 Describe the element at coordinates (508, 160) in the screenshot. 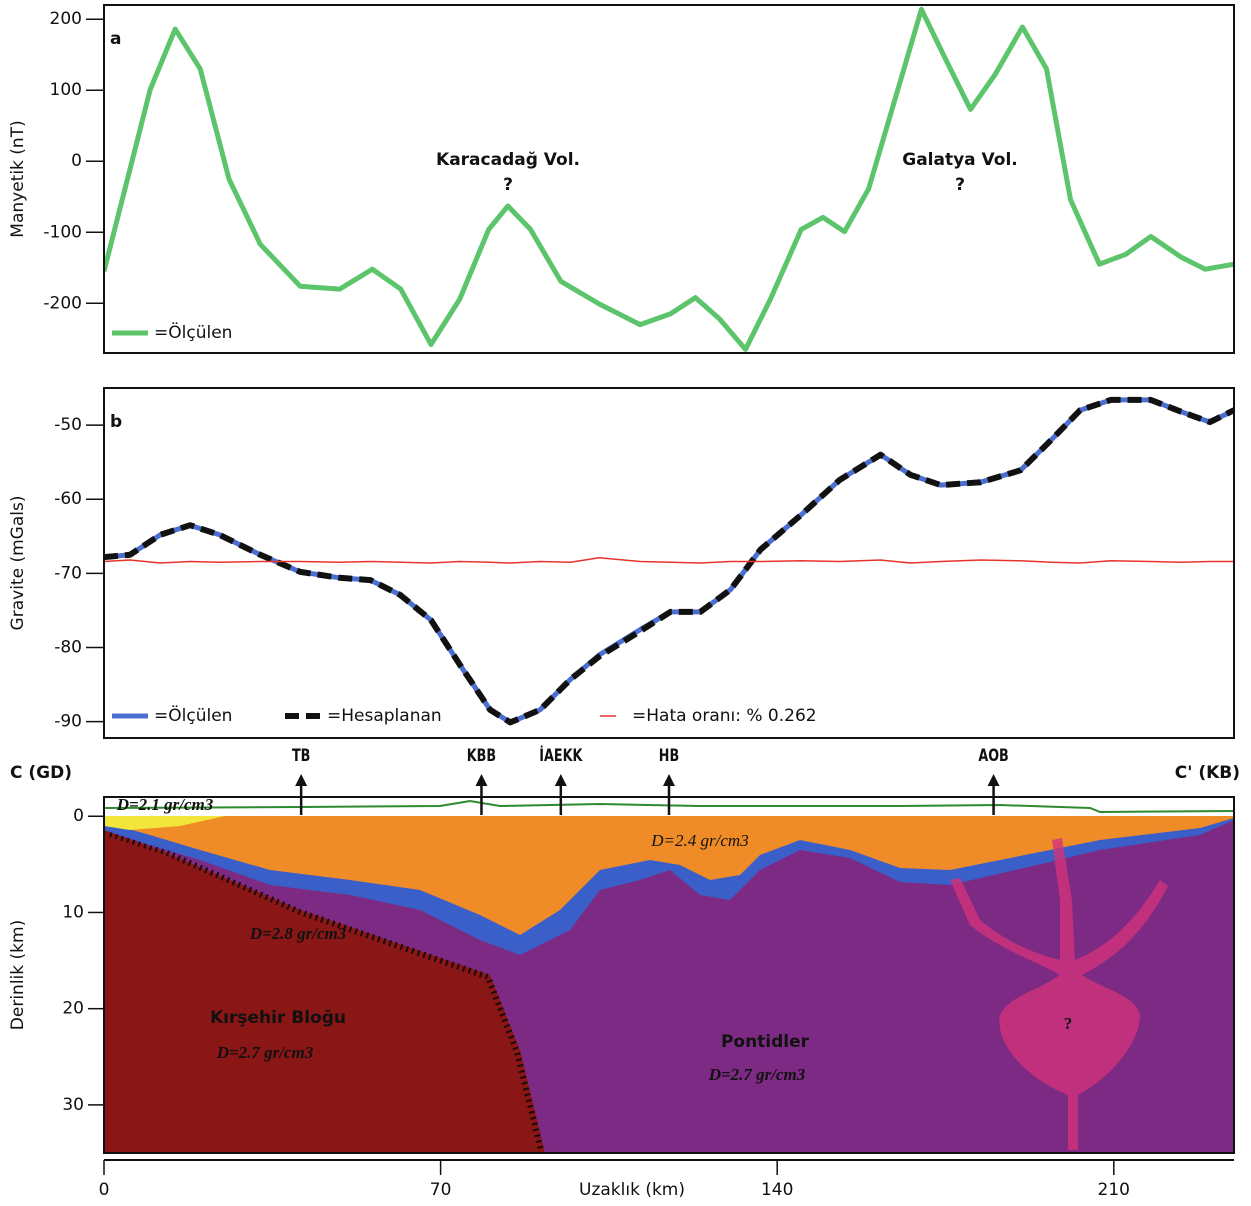

I see `annotation: Karacadağ Vol.` at that location.